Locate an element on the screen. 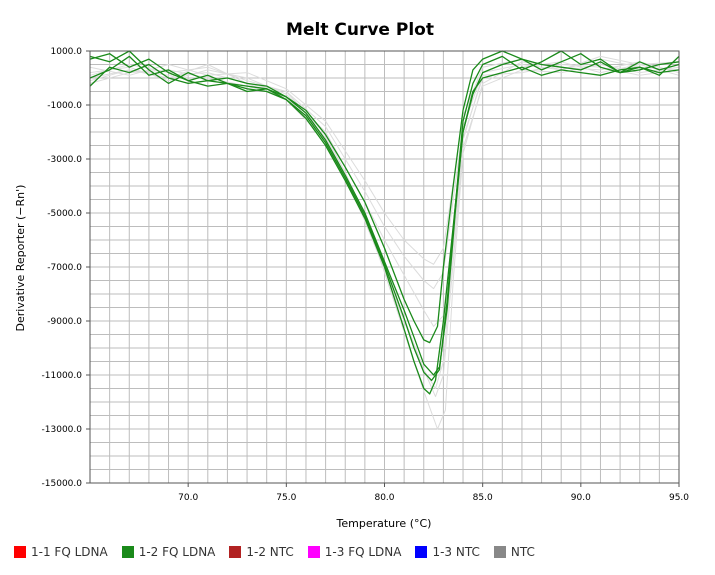  y-axis-label: Derivative Reporter (−Rn') is located at coordinates (20, 258).